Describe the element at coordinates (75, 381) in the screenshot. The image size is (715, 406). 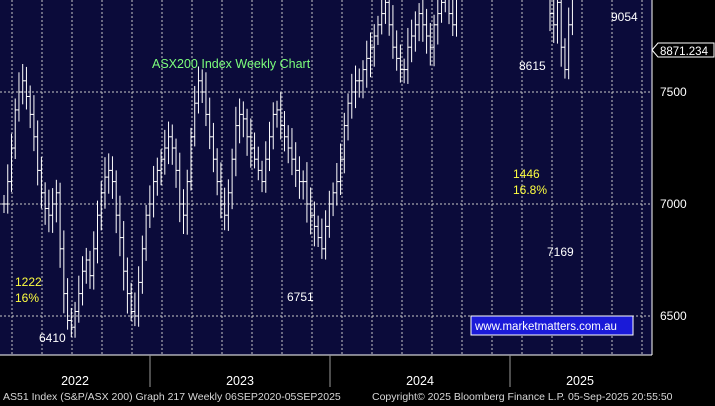
I see `x-tick-label: 2022` at that location.